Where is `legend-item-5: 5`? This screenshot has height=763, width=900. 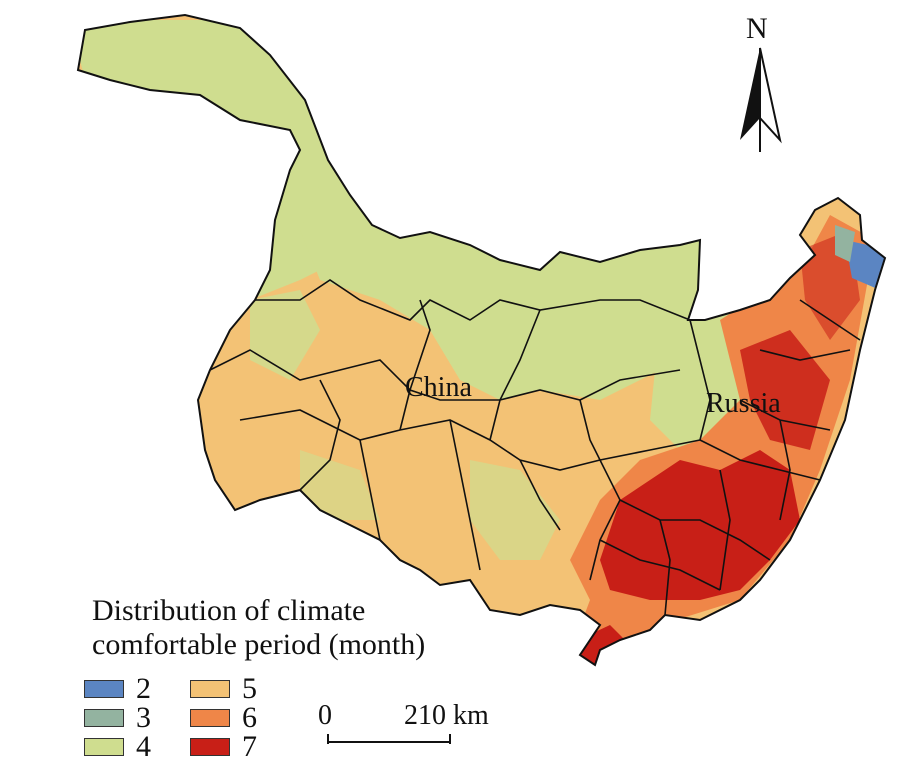
legend-item-5: 5 is located at coordinates (223, 688).